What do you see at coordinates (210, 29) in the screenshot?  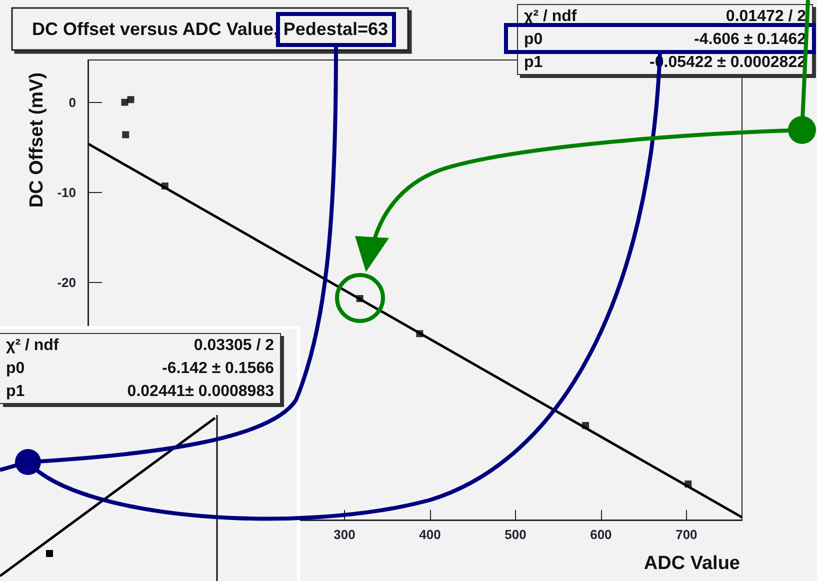 I see `chart-title: DC Offset versus ADC Value, Pedestal=63` at bounding box center [210, 29].